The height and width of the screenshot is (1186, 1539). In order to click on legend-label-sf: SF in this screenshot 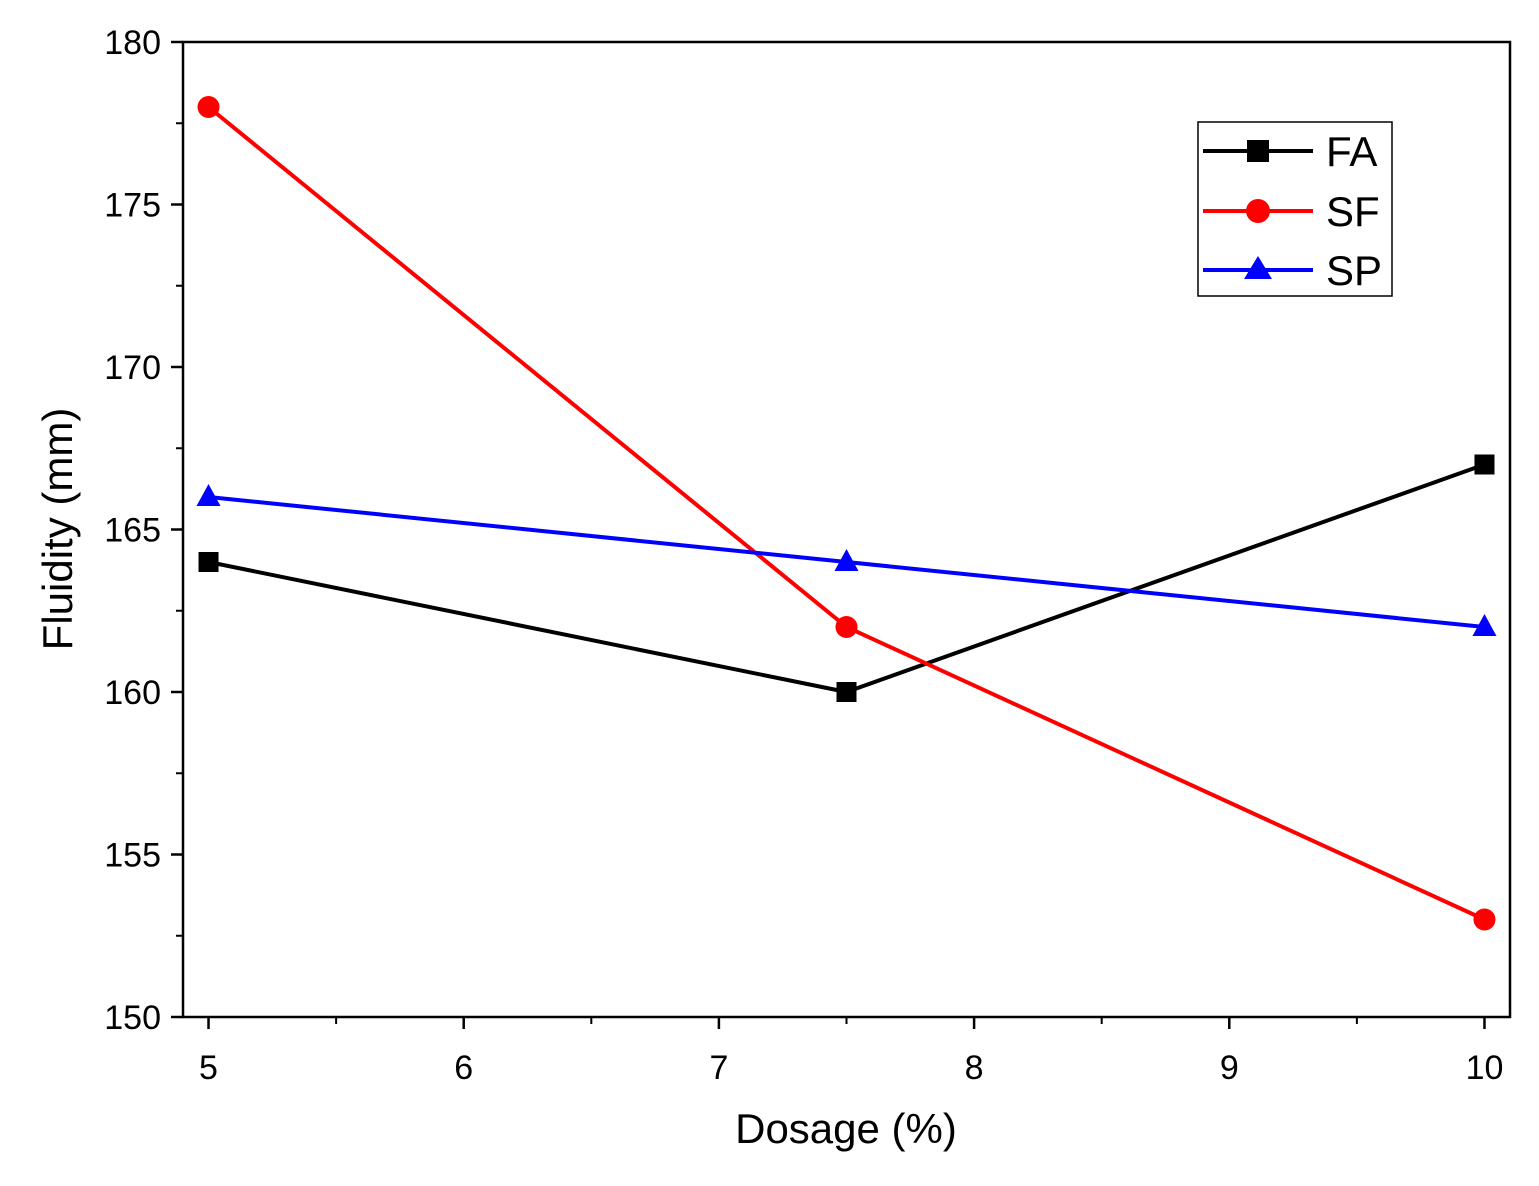, I will do `click(1353, 211)`.